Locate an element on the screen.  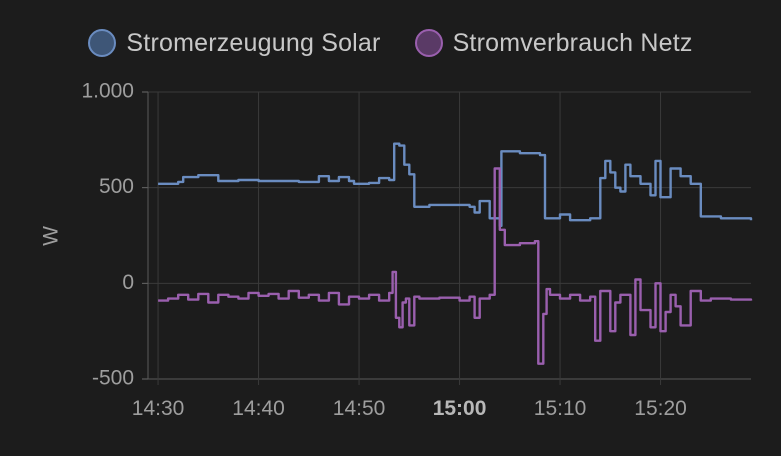
x-axis-ticks: 14:30 14:40 14:50 15:00 15:10 15:20 is located at coordinates (409, 408).